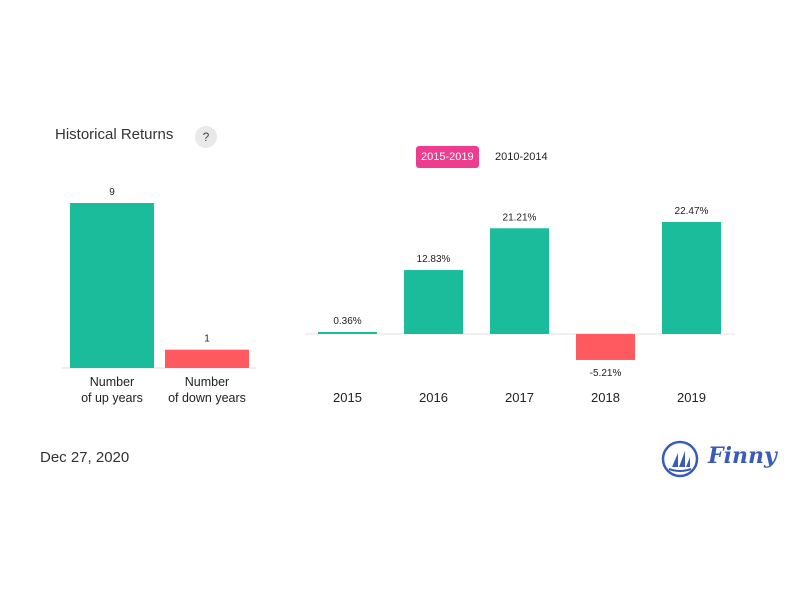 Image resolution: width=800 pixels, height=600 pixels. Describe the element at coordinates (433, 397) in the screenshot. I see `year-tick-2016: 2016` at that location.